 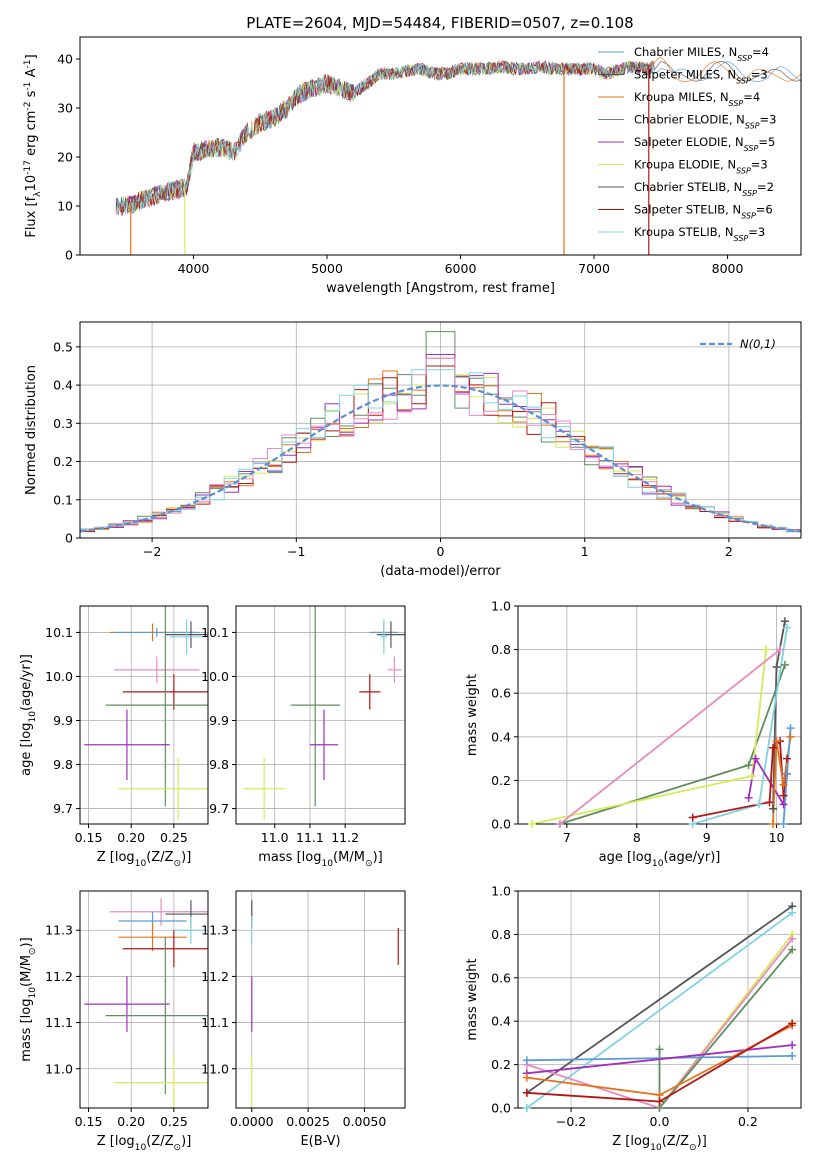 I want to click on y-tick-label: 9.7, so click(x=63, y=808).